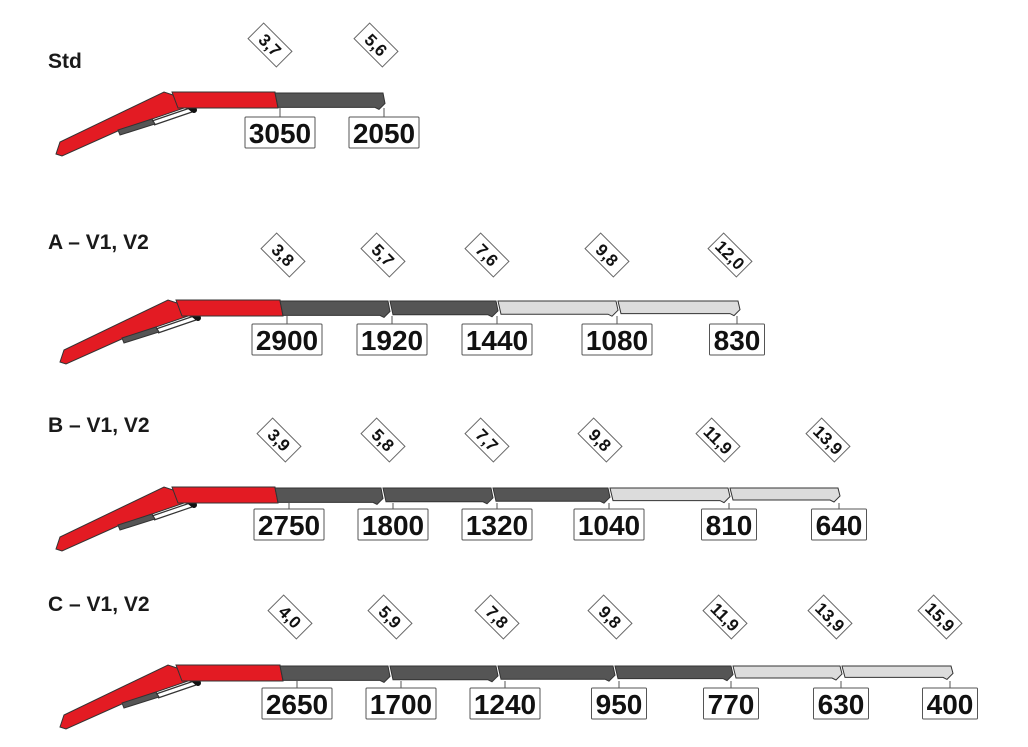 This screenshot has height=747, width=1028. I want to click on load-value: 2750, so click(289, 525).